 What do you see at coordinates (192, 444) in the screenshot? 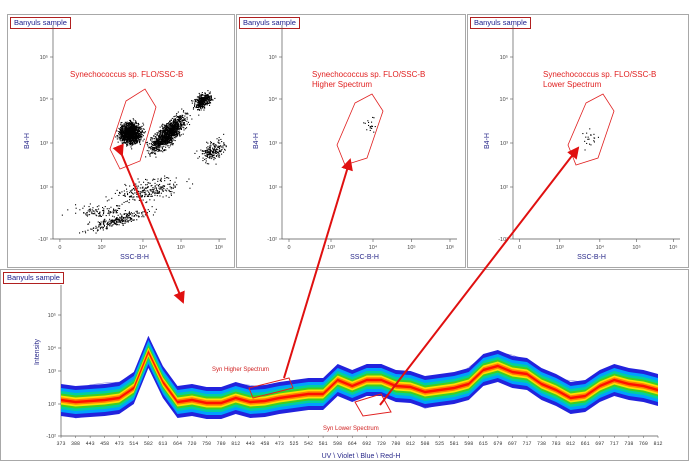
I see `x-tick-label: 720` at bounding box center [192, 444].